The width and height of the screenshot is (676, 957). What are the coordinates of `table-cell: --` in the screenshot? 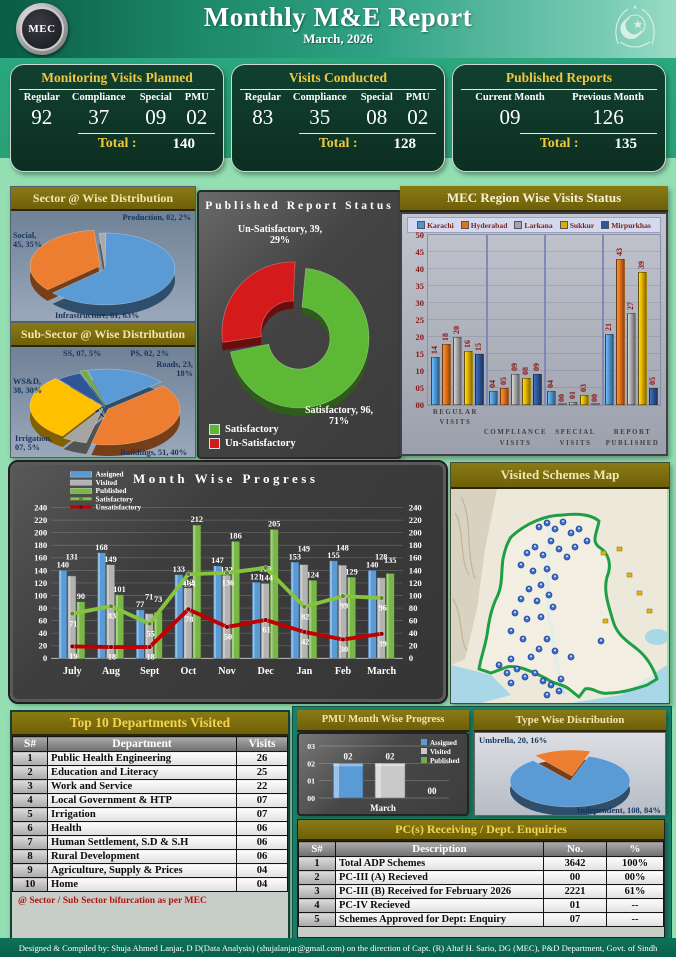 It's located at (635, 905).